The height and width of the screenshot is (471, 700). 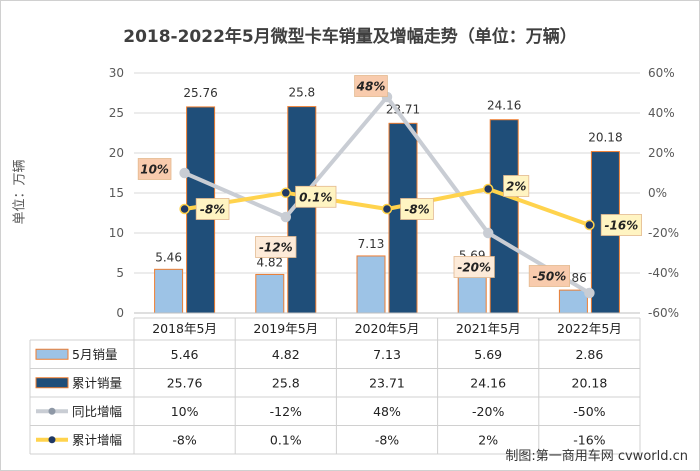 What do you see at coordinates (488, 439) in the screenshot?
I see `table-cell: 2%` at bounding box center [488, 439].